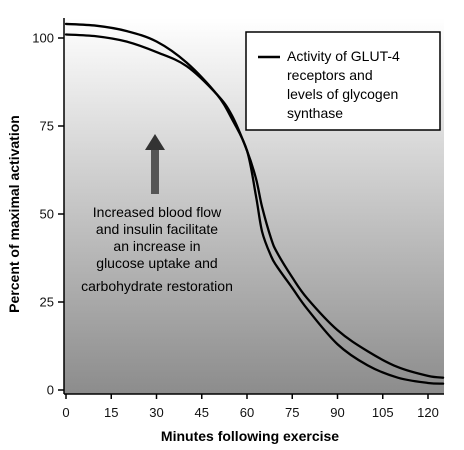  I want to click on x-tick-label: 0, so click(65, 412).